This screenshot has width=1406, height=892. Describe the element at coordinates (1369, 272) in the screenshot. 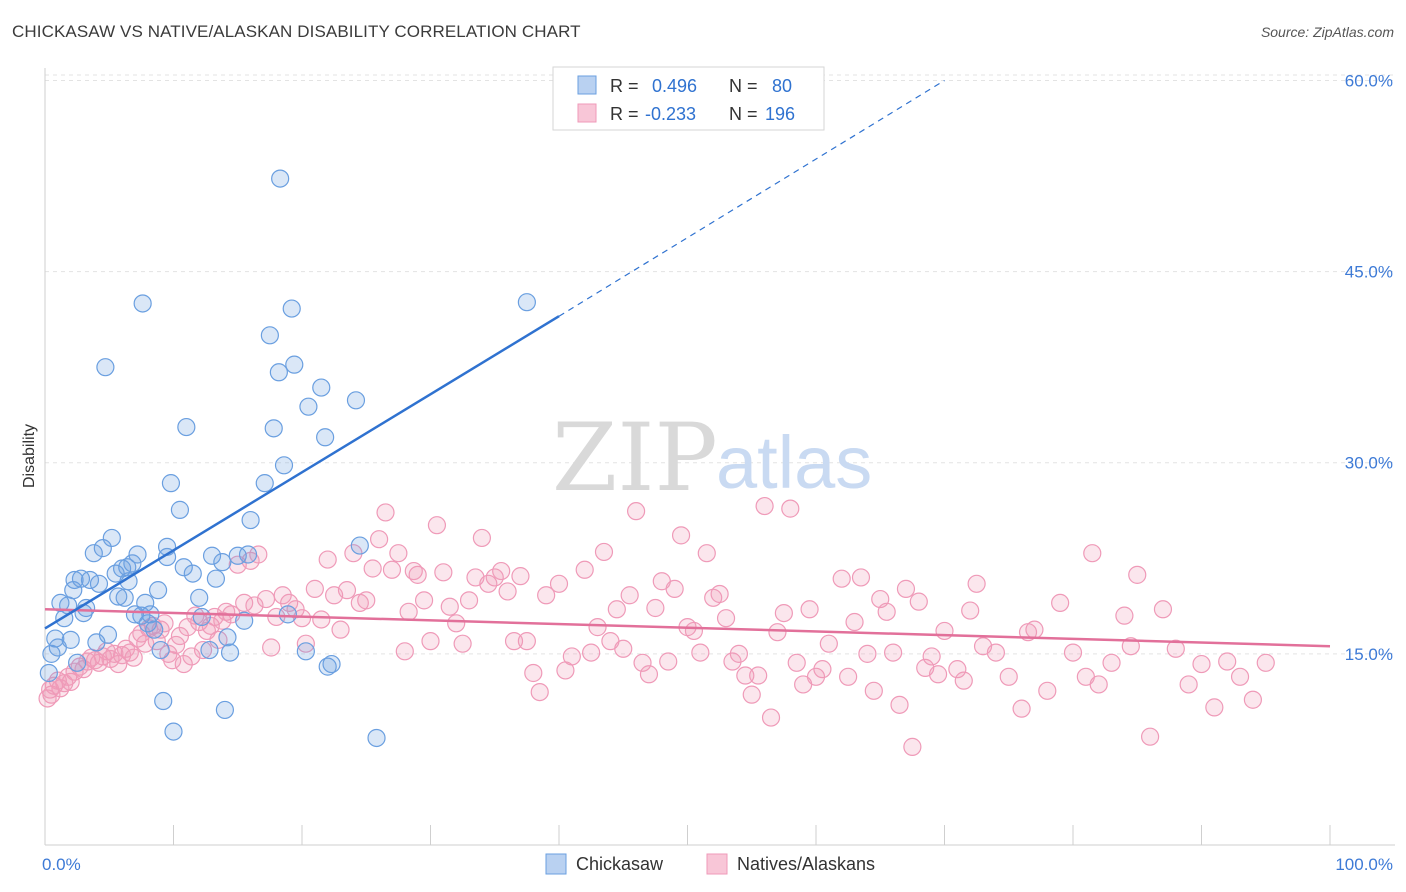

I see `y-tick-label: 45.0%` at that location.